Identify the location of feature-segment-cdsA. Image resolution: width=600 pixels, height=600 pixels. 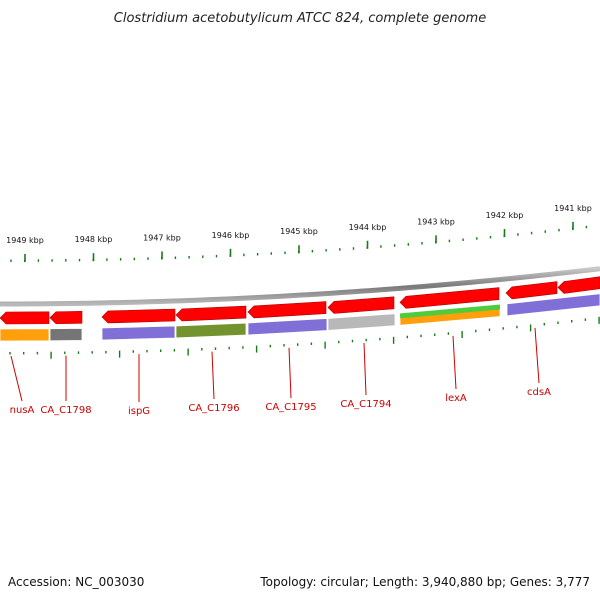
(553, 305).